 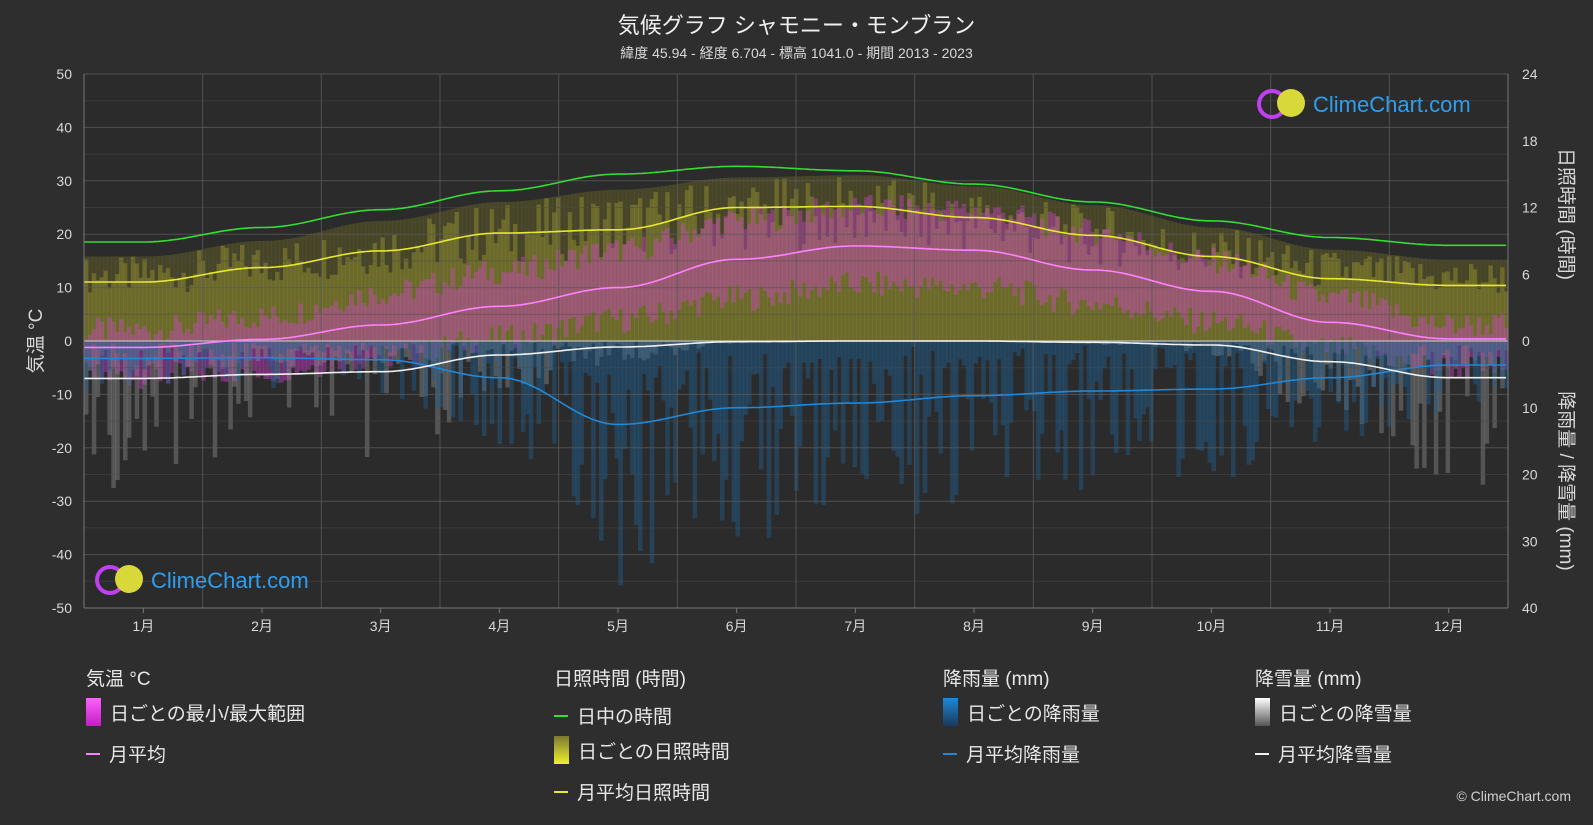 I want to click on legend-daily-sunshine-label: 日ごとの日照時間, so click(x=654, y=752).